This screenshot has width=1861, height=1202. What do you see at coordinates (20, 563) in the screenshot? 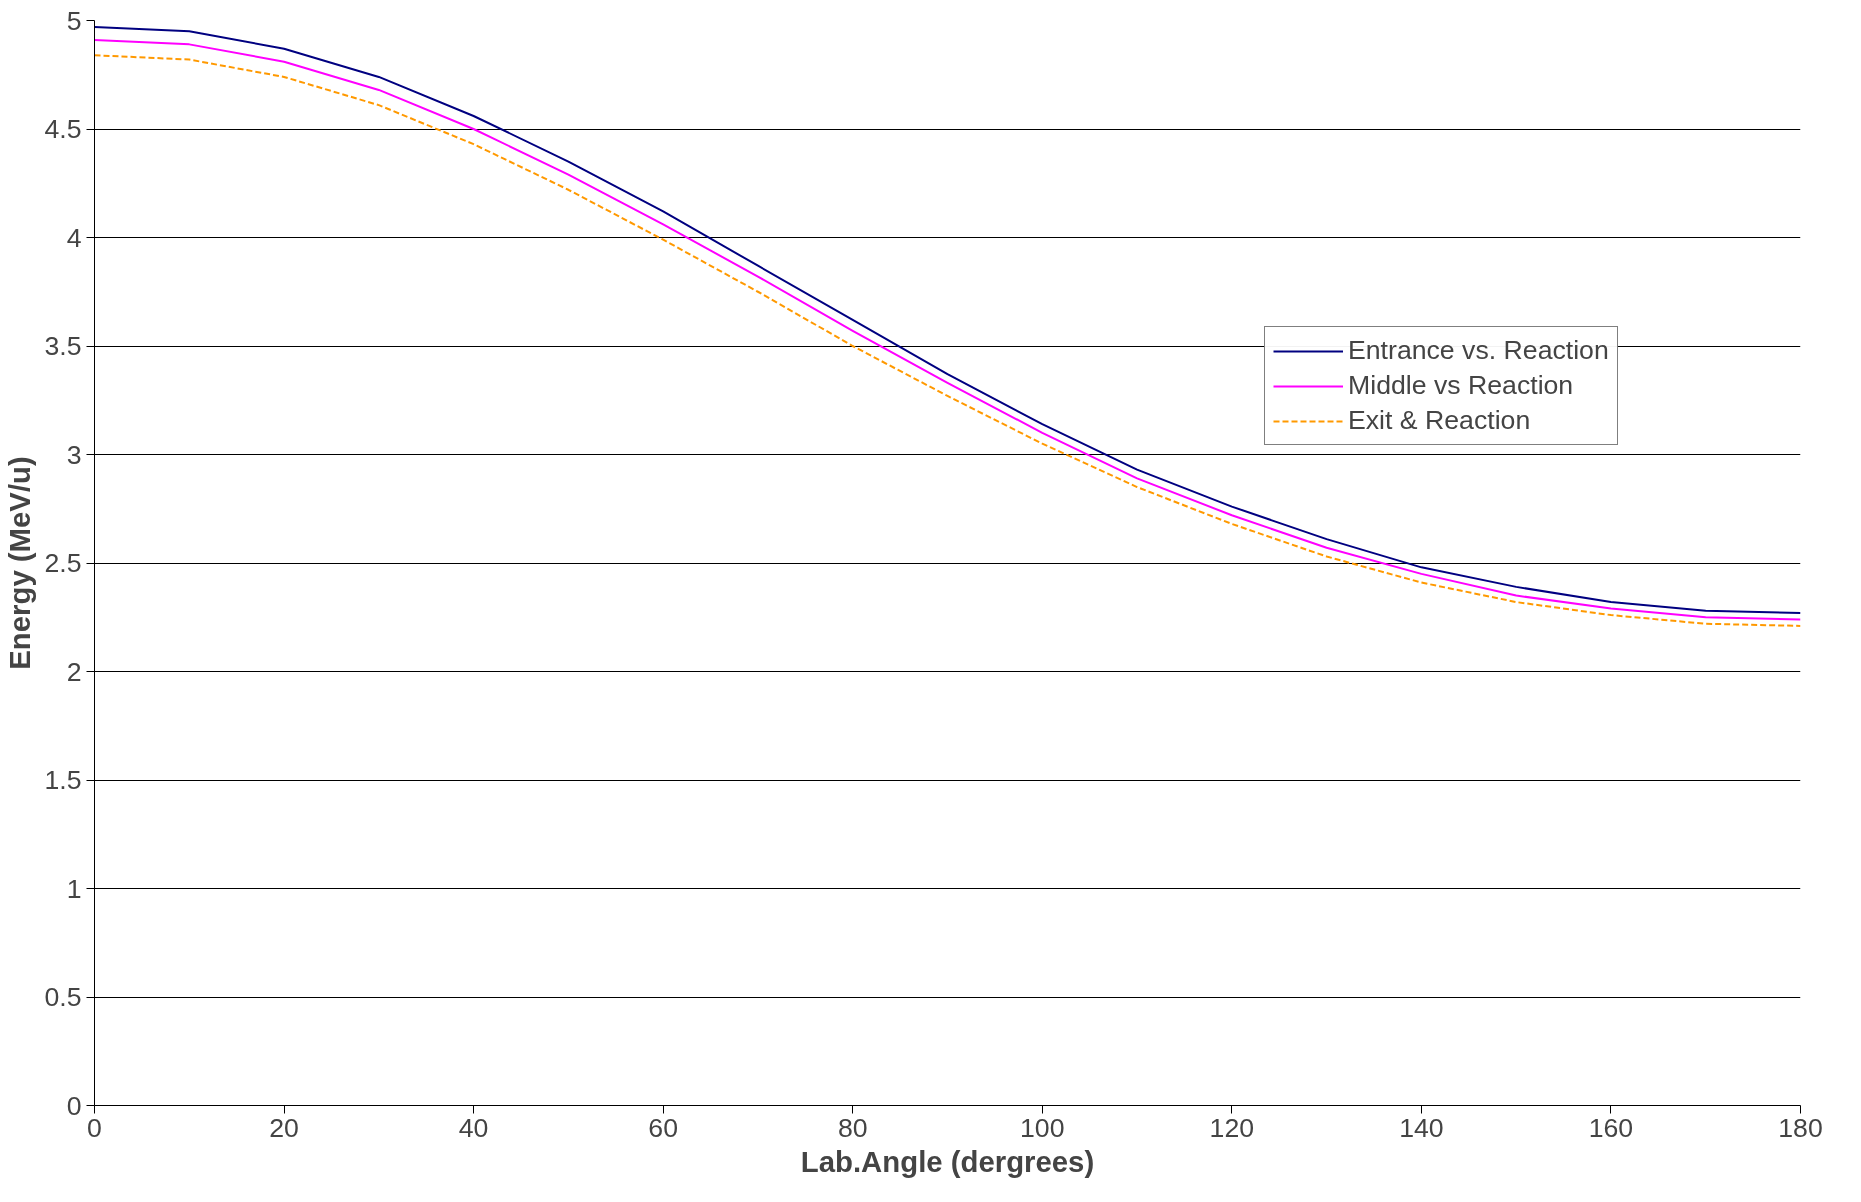
I see `y-axis-title: Energy (MeV/u)` at bounding box center [20, 563].